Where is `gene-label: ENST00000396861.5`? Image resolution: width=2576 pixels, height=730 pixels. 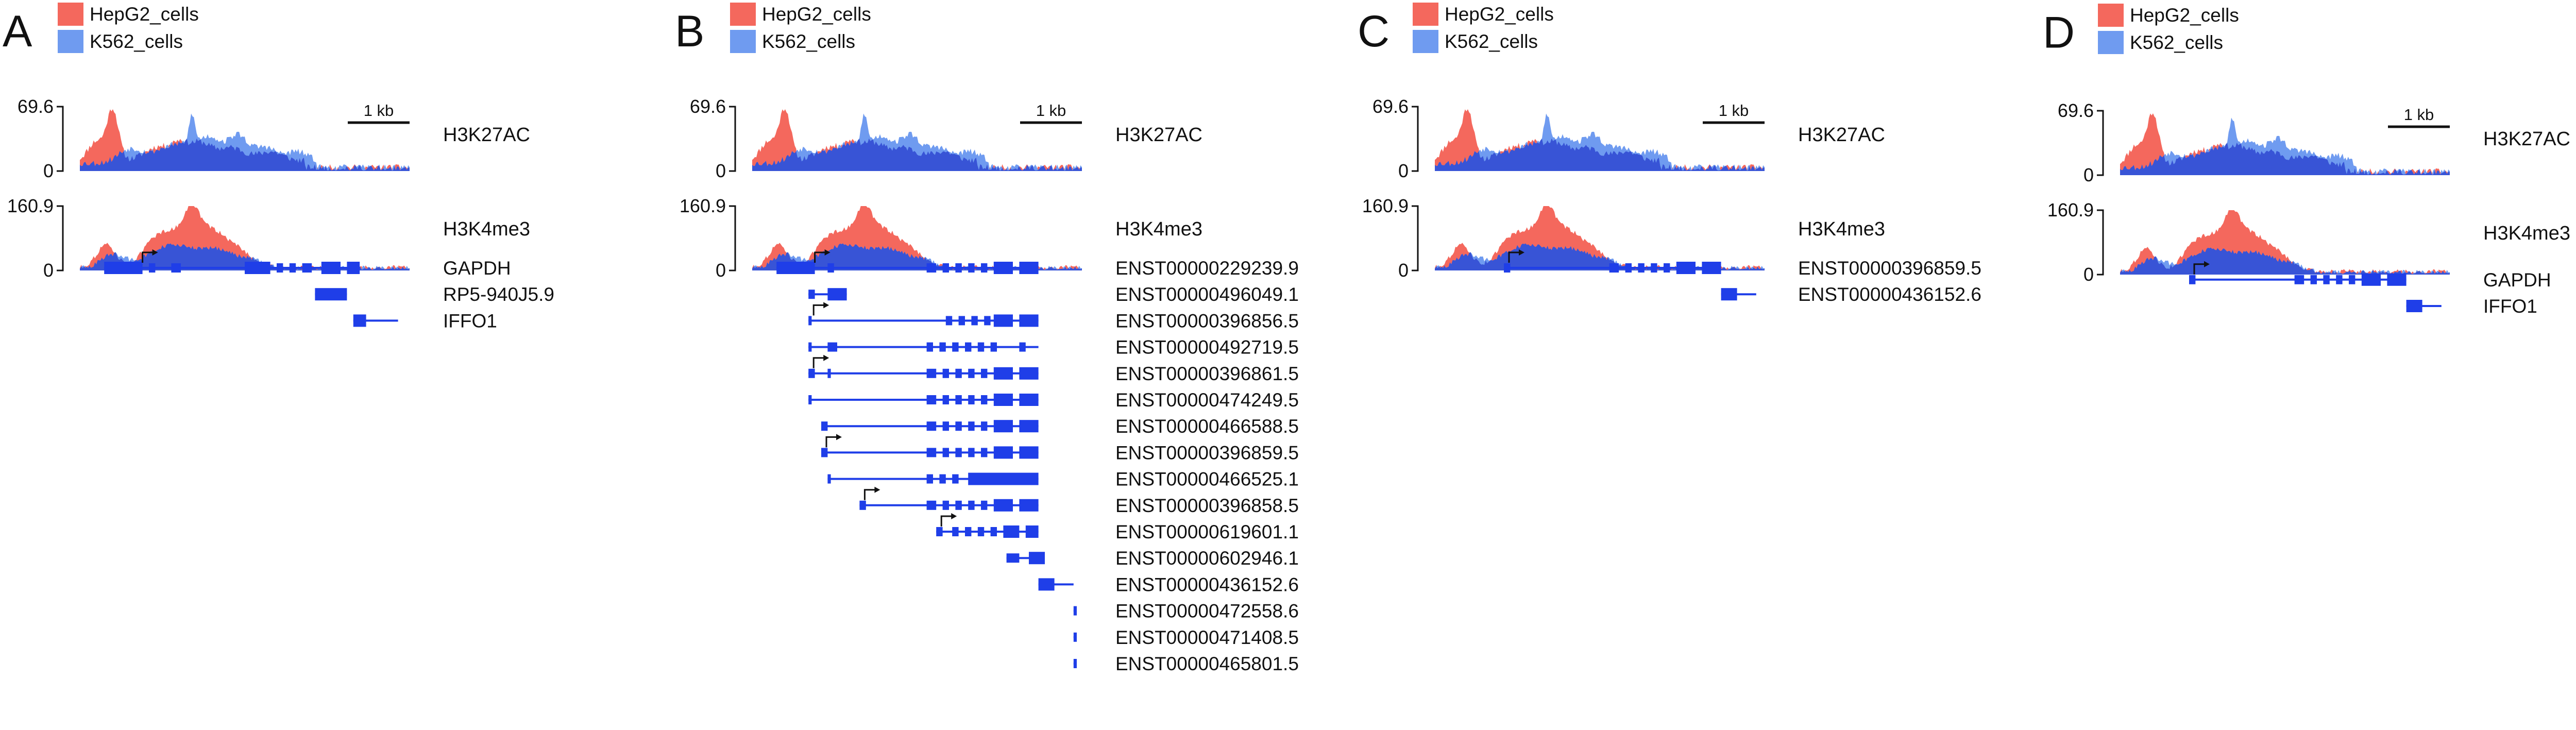 gene-label: ENST00000396861.5 is located at coordinates (1207, 373).